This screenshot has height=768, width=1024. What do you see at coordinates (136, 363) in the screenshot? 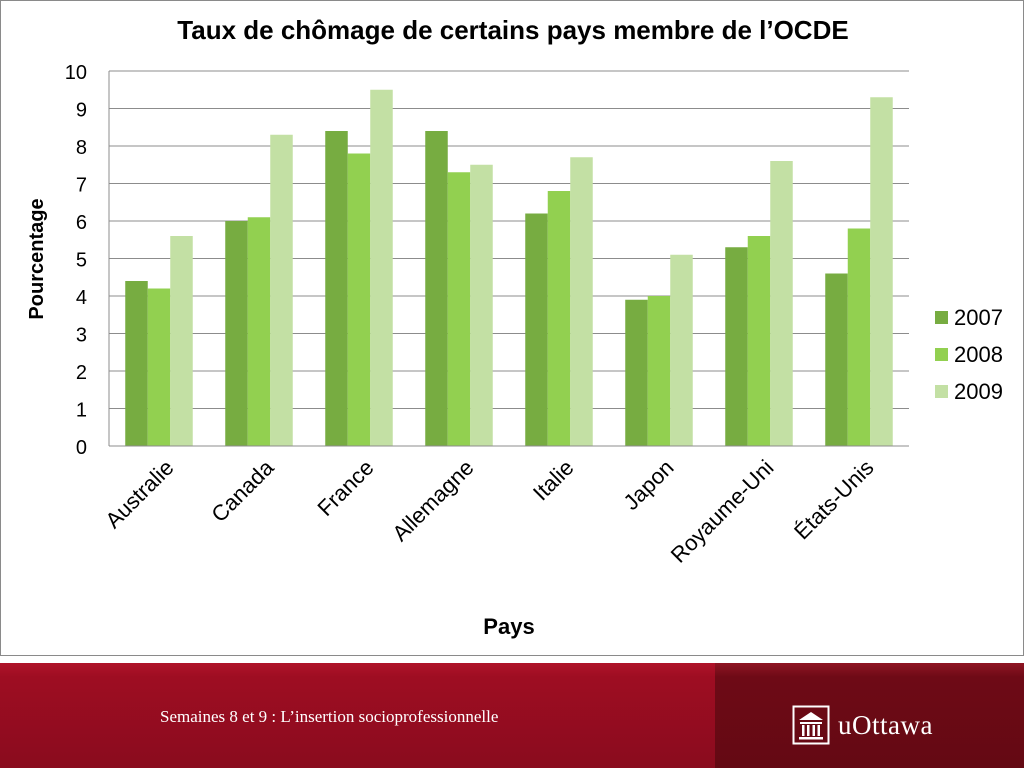
I see `bar-2007-Australie` at bounding box center [136, 363].